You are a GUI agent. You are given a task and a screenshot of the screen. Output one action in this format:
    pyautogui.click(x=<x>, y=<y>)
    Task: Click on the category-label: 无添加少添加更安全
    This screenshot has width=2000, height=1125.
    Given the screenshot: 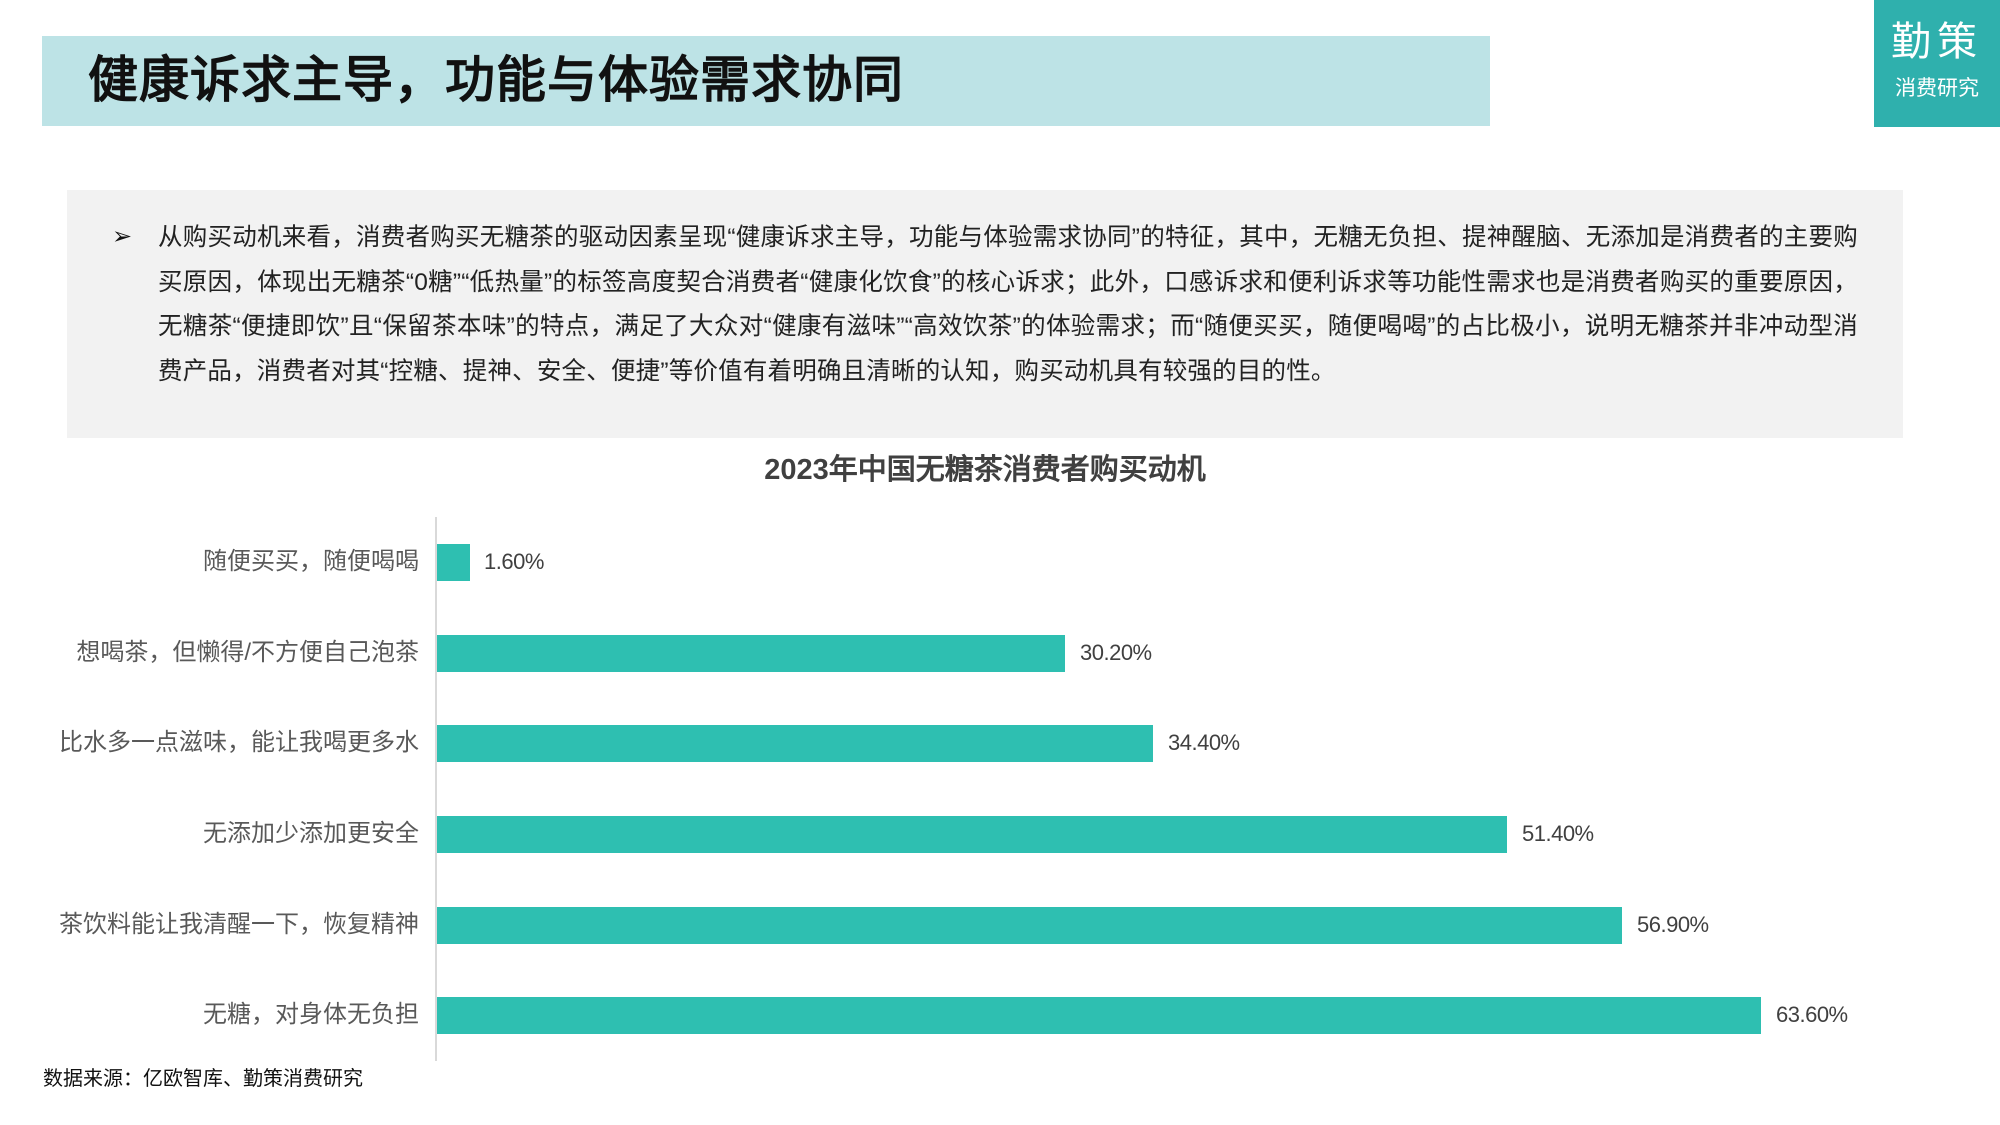 What is the action you would take?
    pyautogui.click(x=311, y=833)
    